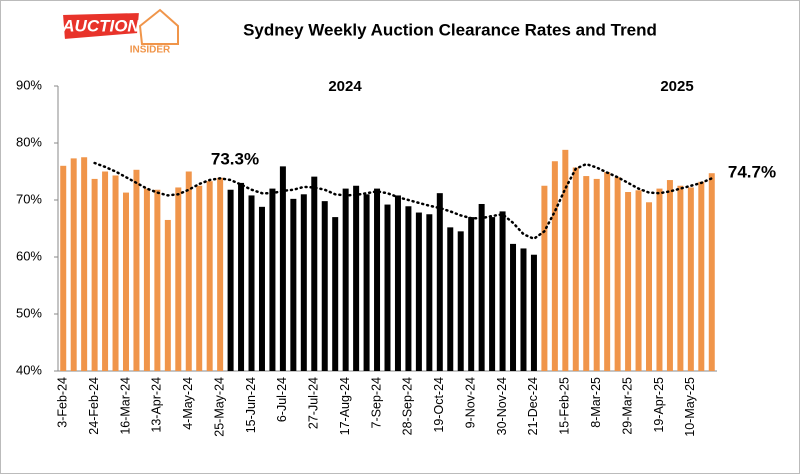  What do you see at coordinates (29, 198) in the screenshot?
I see `y-tick-label: 70%` at bounding box center [29, 198].